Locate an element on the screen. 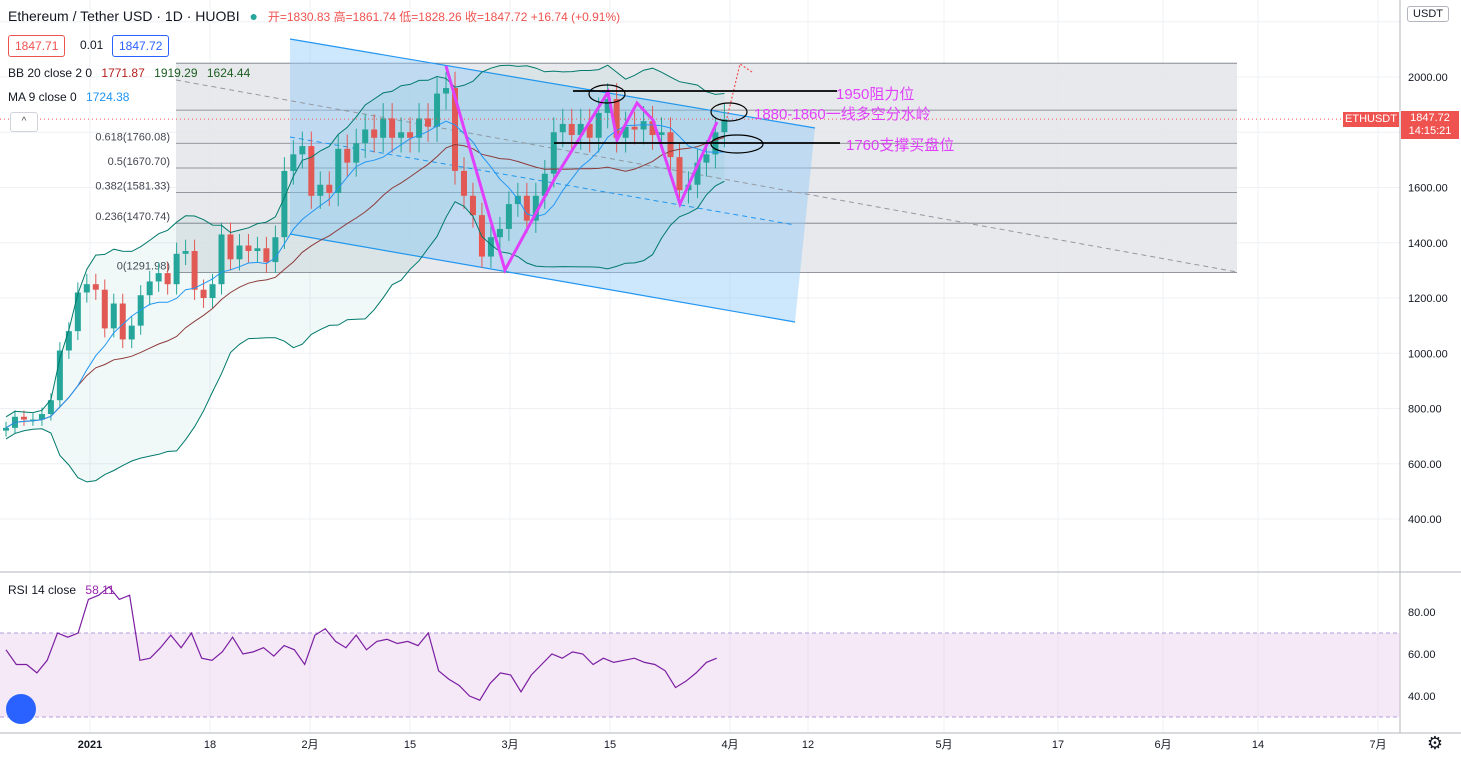  watershed-circle is located at coordinates (729, 112).